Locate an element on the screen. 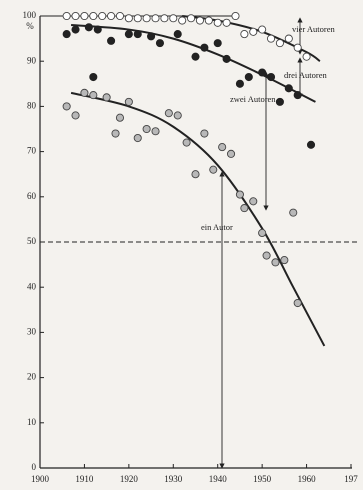 The image size is (363, 490). y-tick-label: 40 is located at coordinates (32, 286).